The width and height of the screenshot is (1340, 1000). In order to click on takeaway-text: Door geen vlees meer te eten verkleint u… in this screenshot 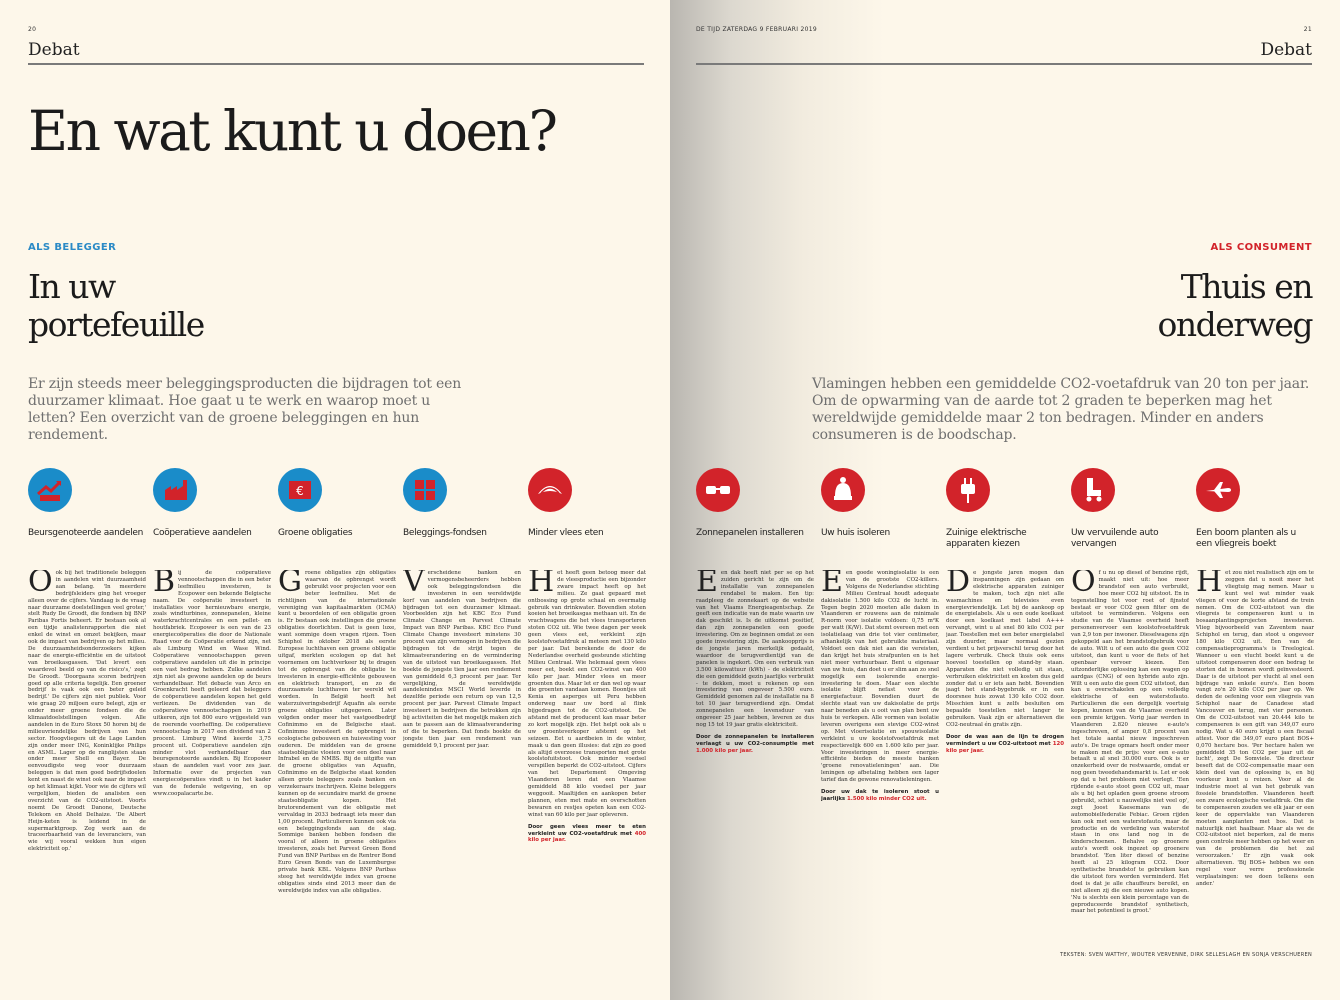, I will do `click(587, 830)`.